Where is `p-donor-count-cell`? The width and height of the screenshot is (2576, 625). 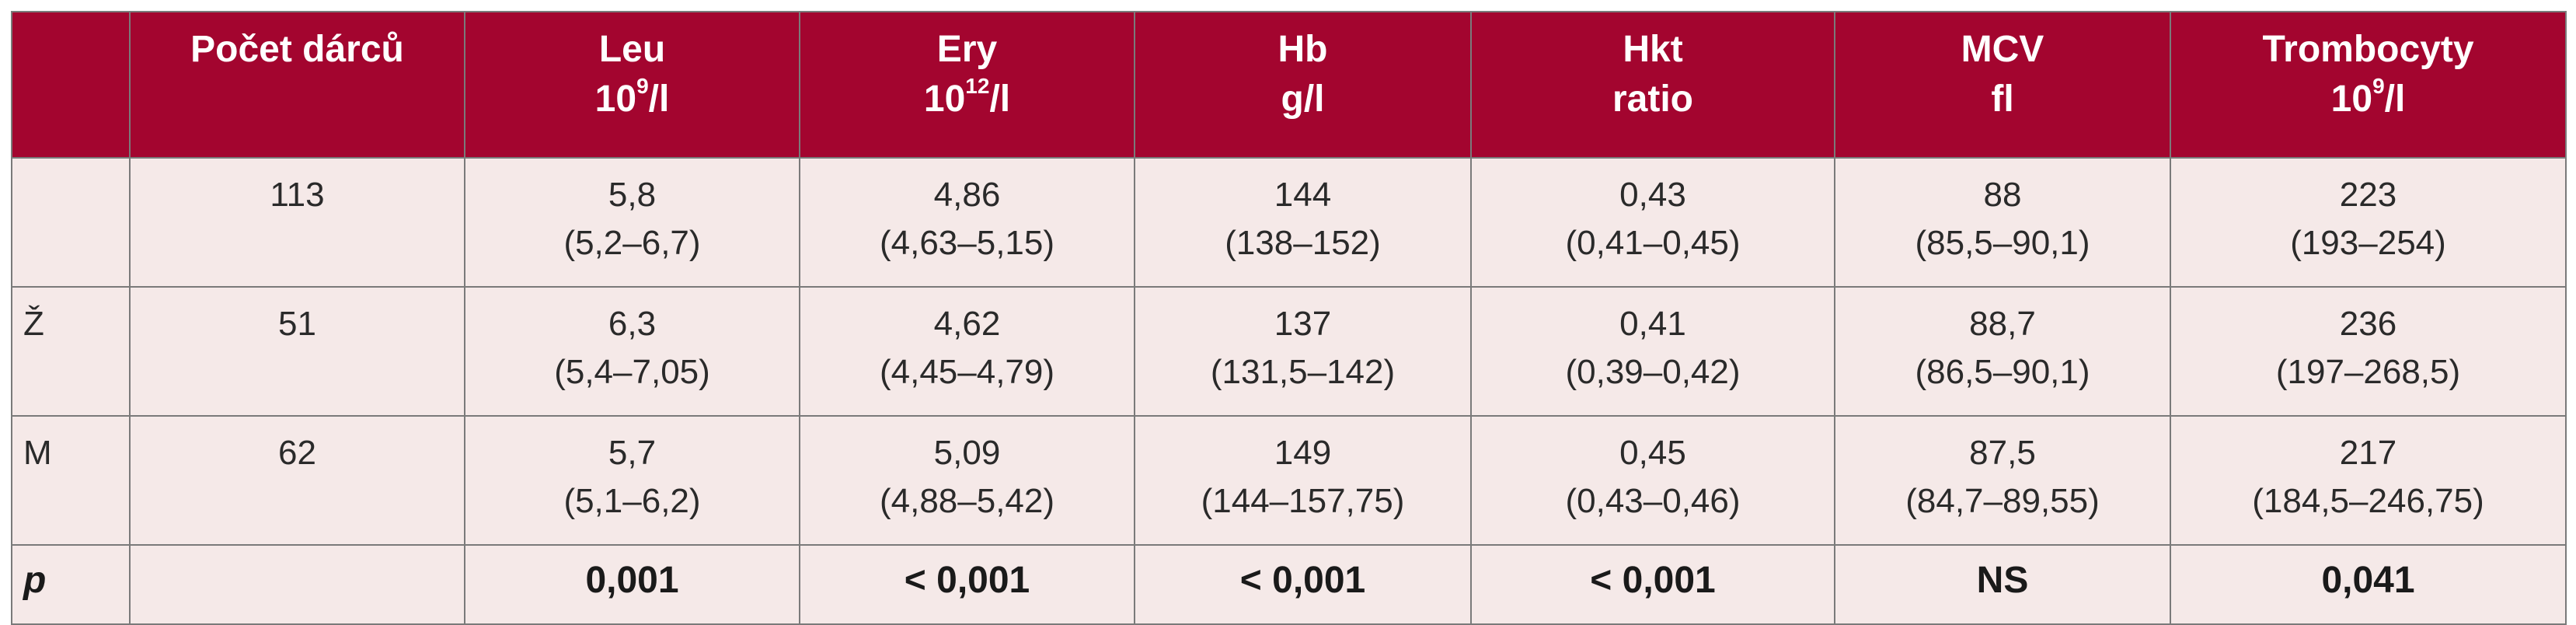 p-donor-count-cell is located at coordinates (297, 584).